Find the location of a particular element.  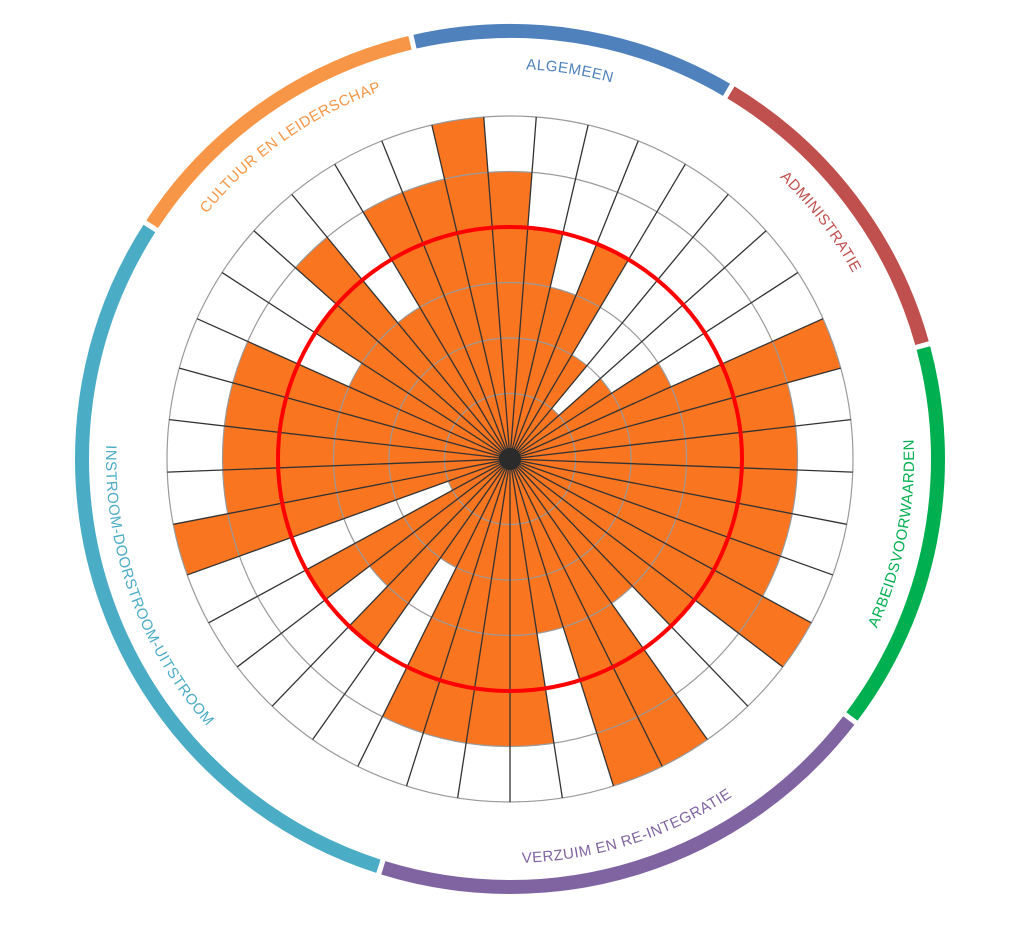

category-label: VERZUIM EN RE-INTEGRATIE is located at coordinates (627, 826).